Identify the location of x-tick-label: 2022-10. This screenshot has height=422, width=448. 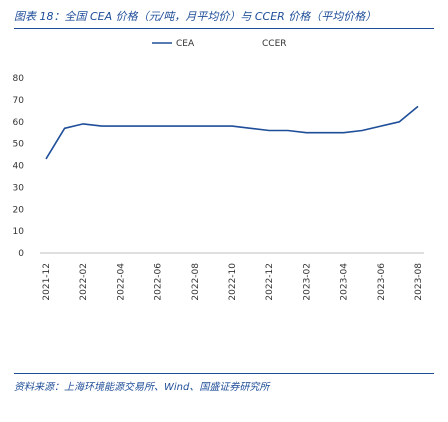
(233, 282).